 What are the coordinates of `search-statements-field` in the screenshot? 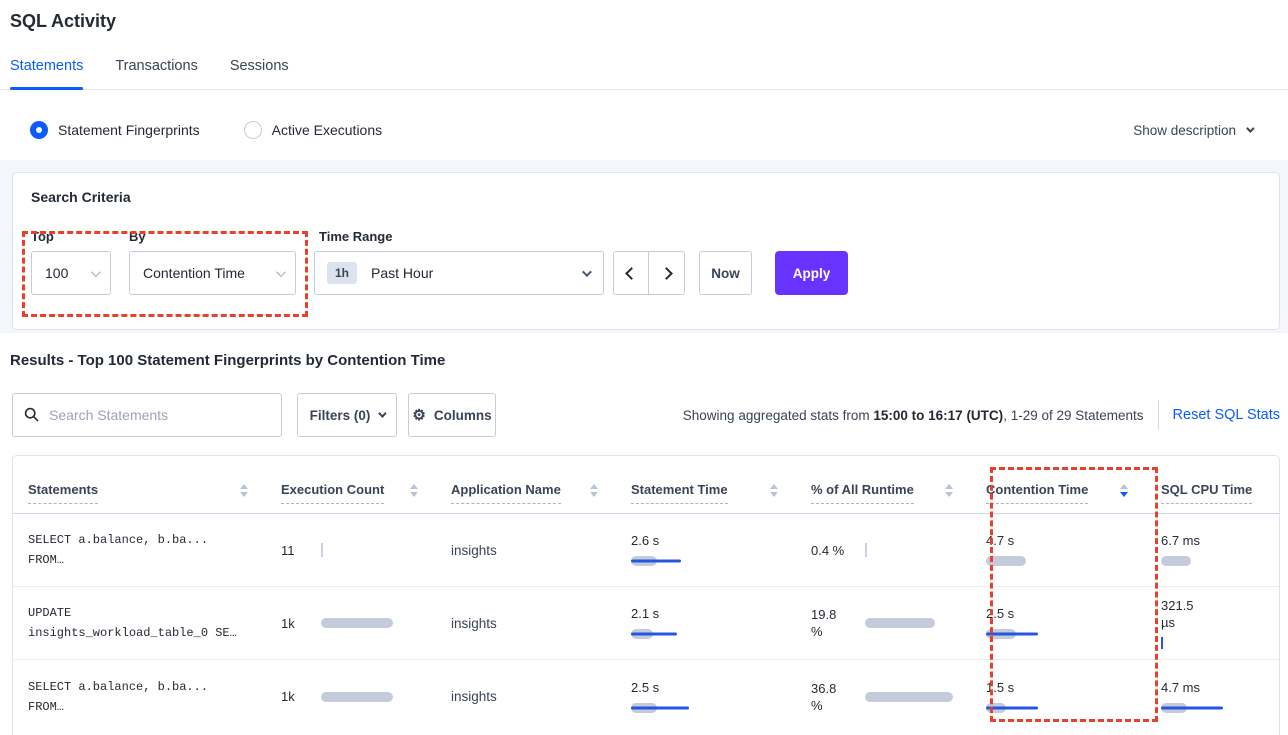 It's located at (147, 415).